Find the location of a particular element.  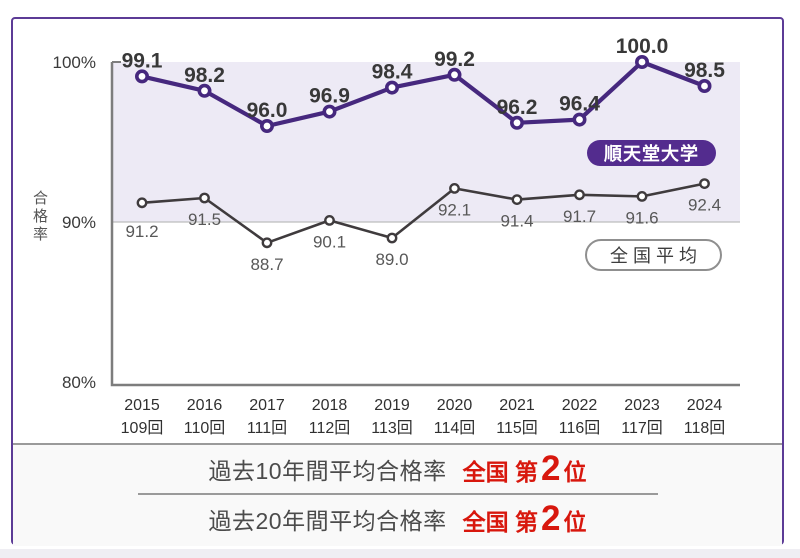

y-axis-title: 合格率 is located at coordinates (39, 217).